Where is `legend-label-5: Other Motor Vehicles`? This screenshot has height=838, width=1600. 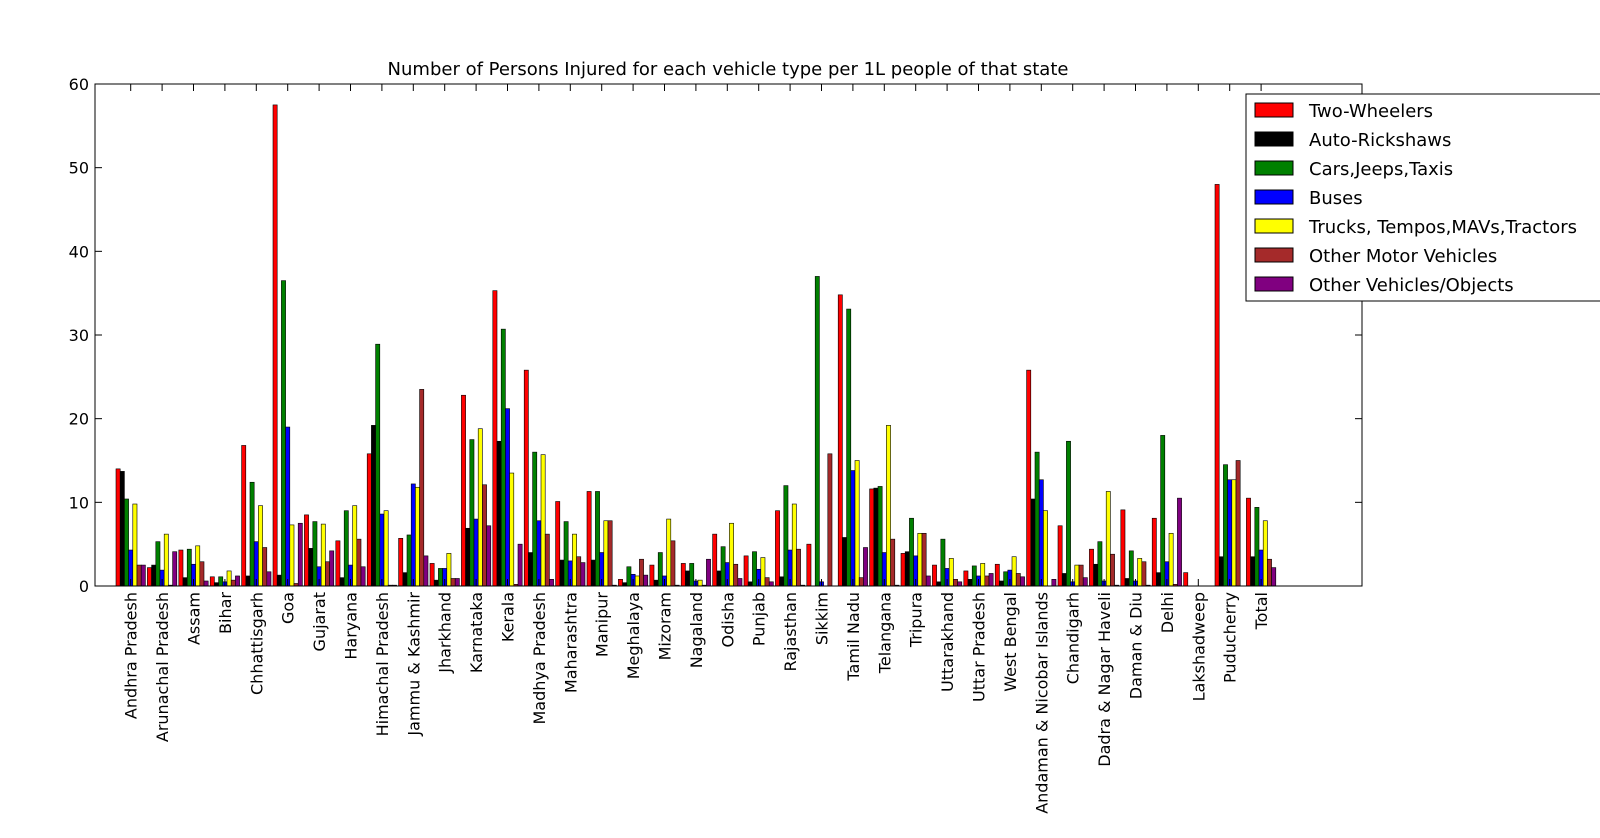 legend-label-5: Other Motor Vehicles is located at coordinates (1403, 256).